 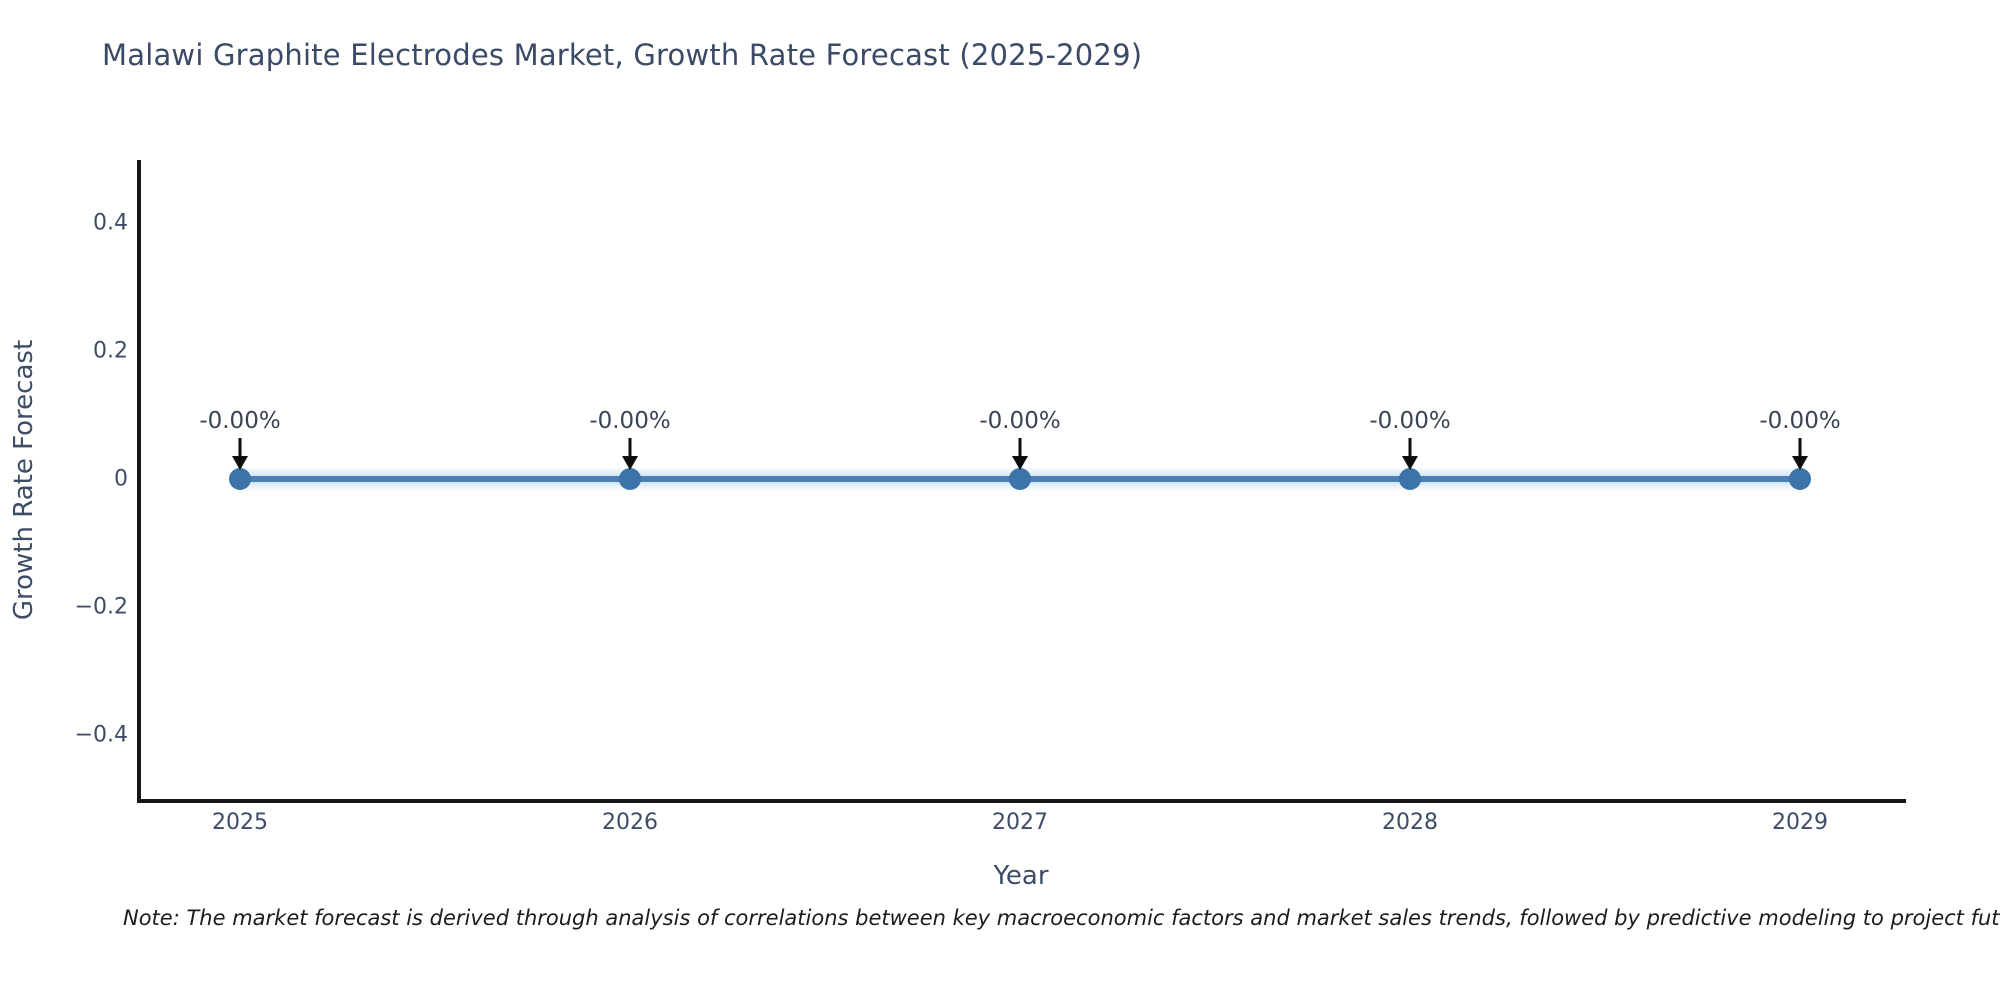 What do you see at coordinates (101, 607) in the screenshot?
I see `y-tick-label: −0.2` at bounding box center [101, 607].